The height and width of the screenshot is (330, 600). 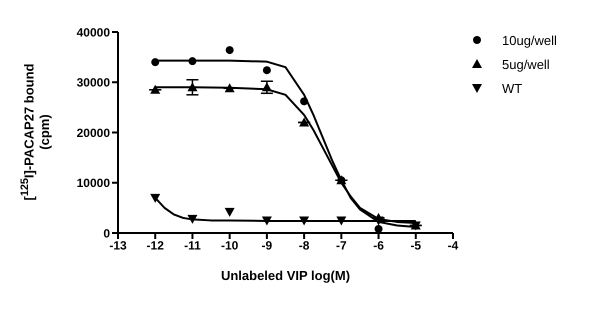 What do you see at coordinates (267, 245) in the screenshot?
I see `x-tick-label: -9` at bounding box center [267, 245].